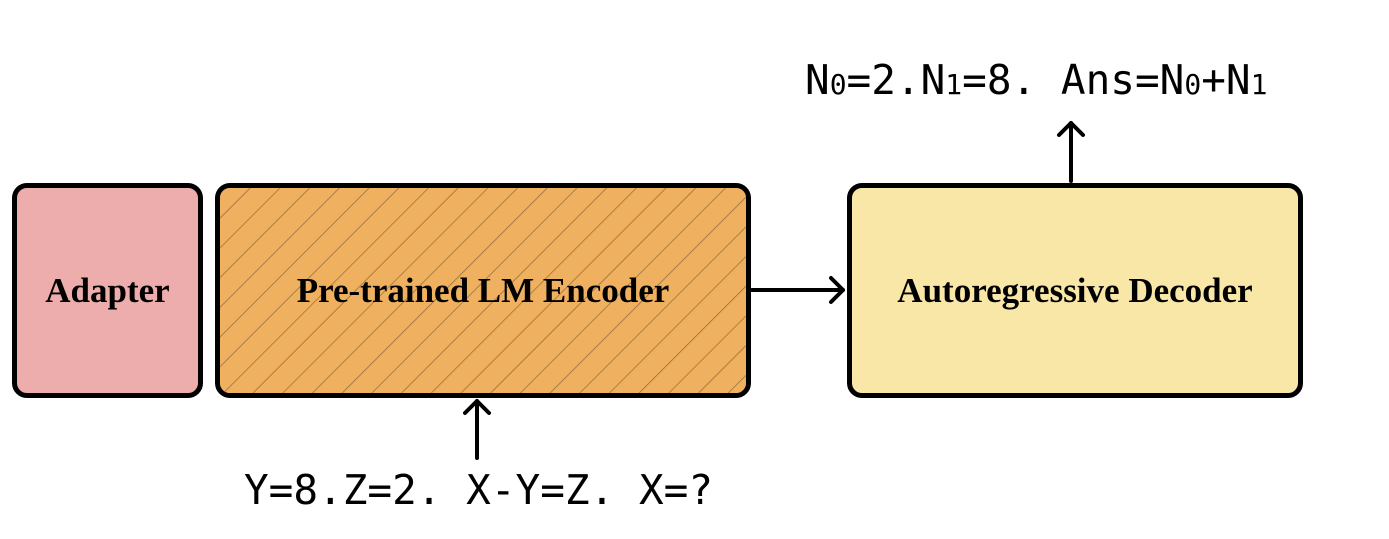 The width and height of the screenshot is (1389, 539). Describe the element at coordinates (1226, 80) in the screenshot. I see `output-part-7: +N` at that location.